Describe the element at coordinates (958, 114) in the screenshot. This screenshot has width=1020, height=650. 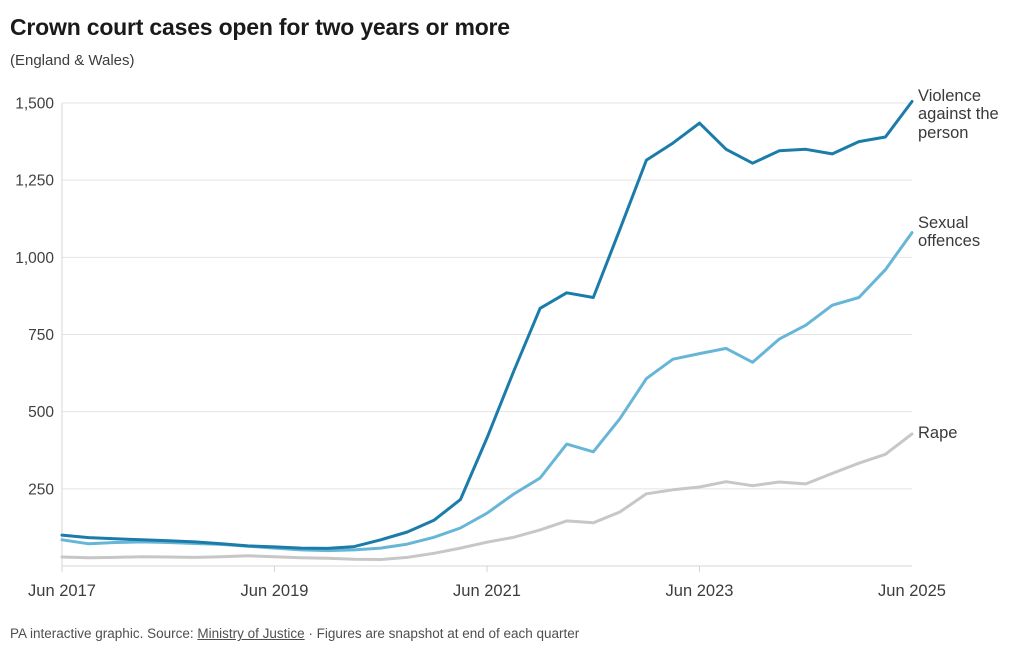
I see `series-label-violence: Violence against the person` at that location.